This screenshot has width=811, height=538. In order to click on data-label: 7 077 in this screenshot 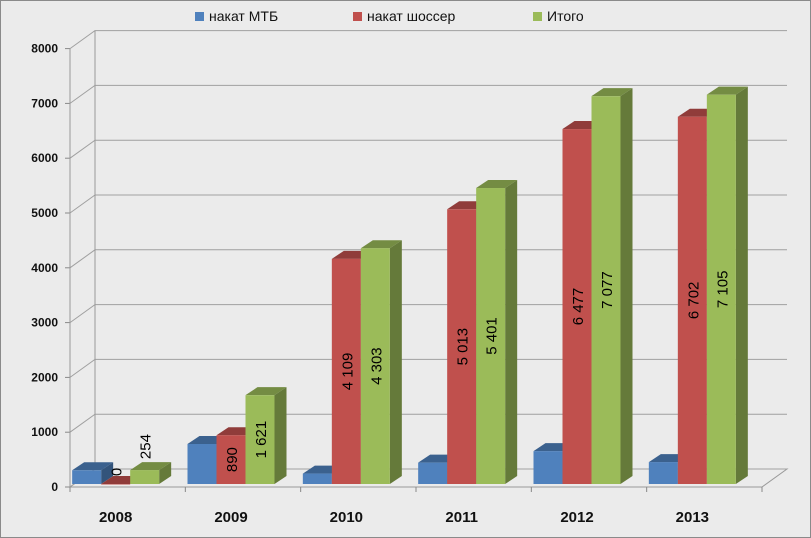, I will do `click(607, 290)`.